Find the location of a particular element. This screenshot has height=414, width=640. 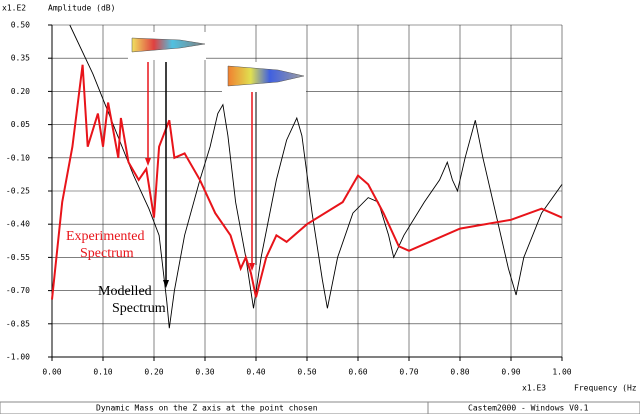

y-tick-label: -0.85 is located at coordinates (18, 323).